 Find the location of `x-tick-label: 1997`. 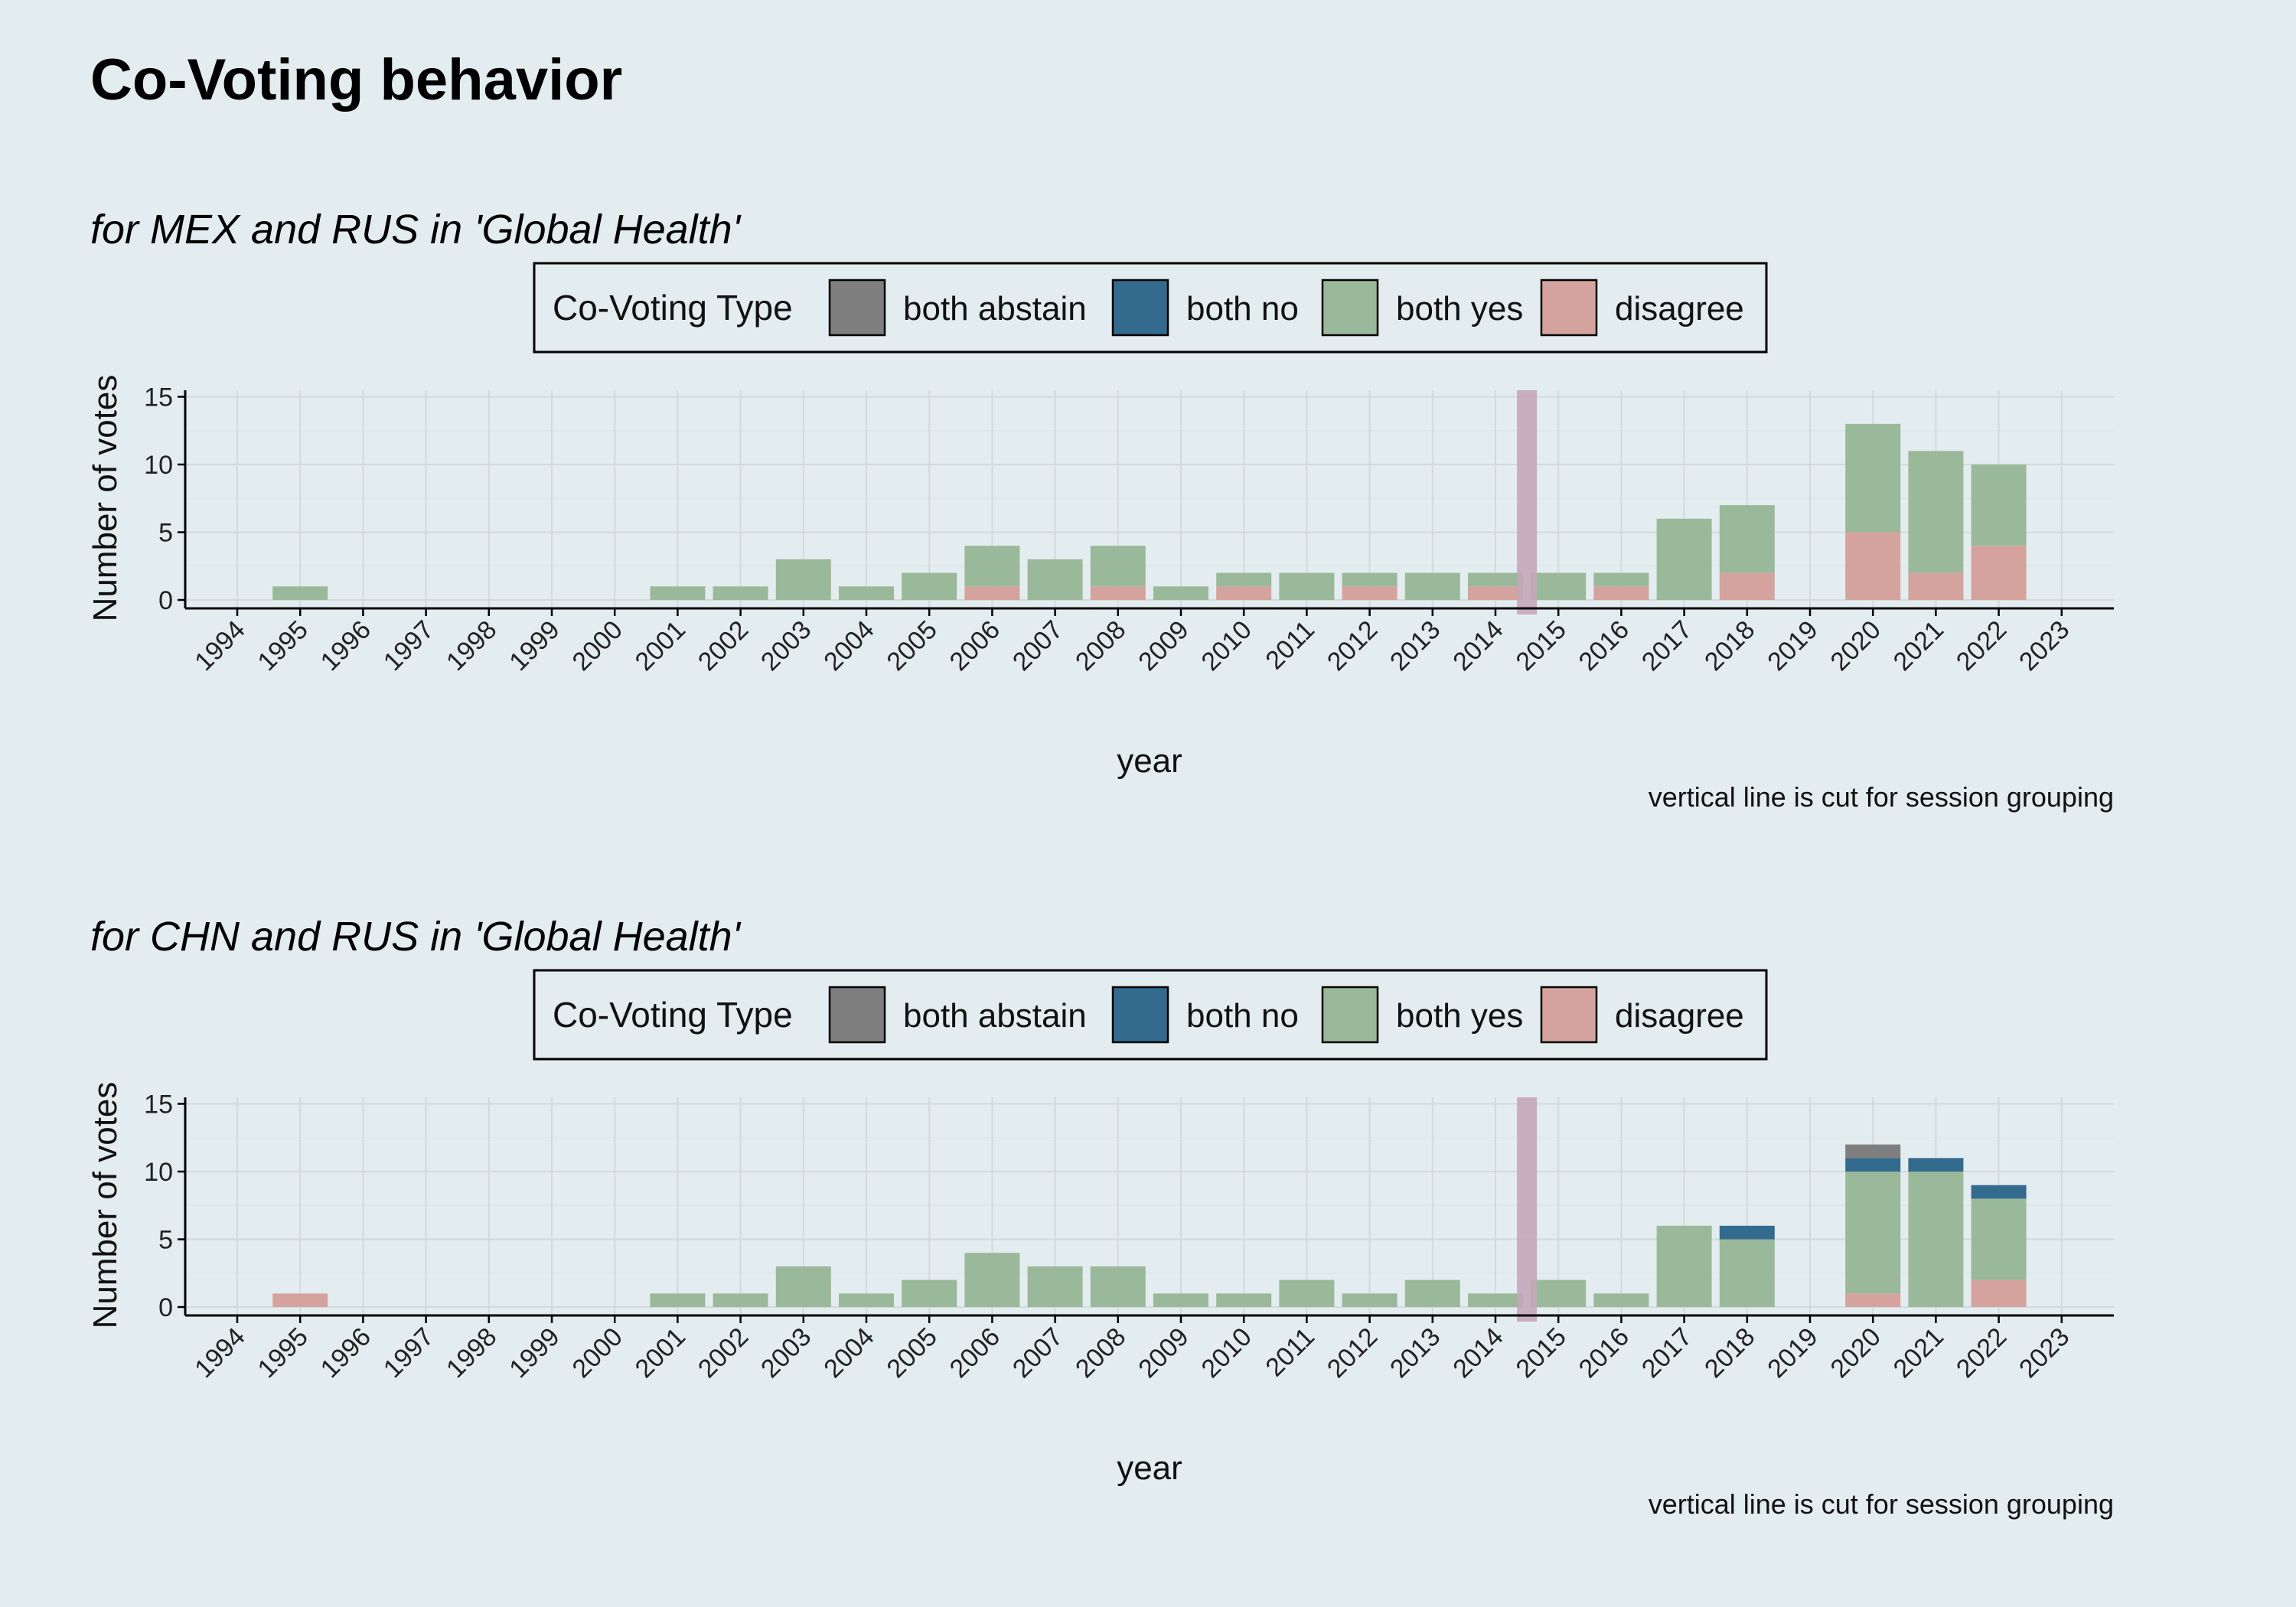

x-tick-label: 1997 is located at coordinates (408, 645).